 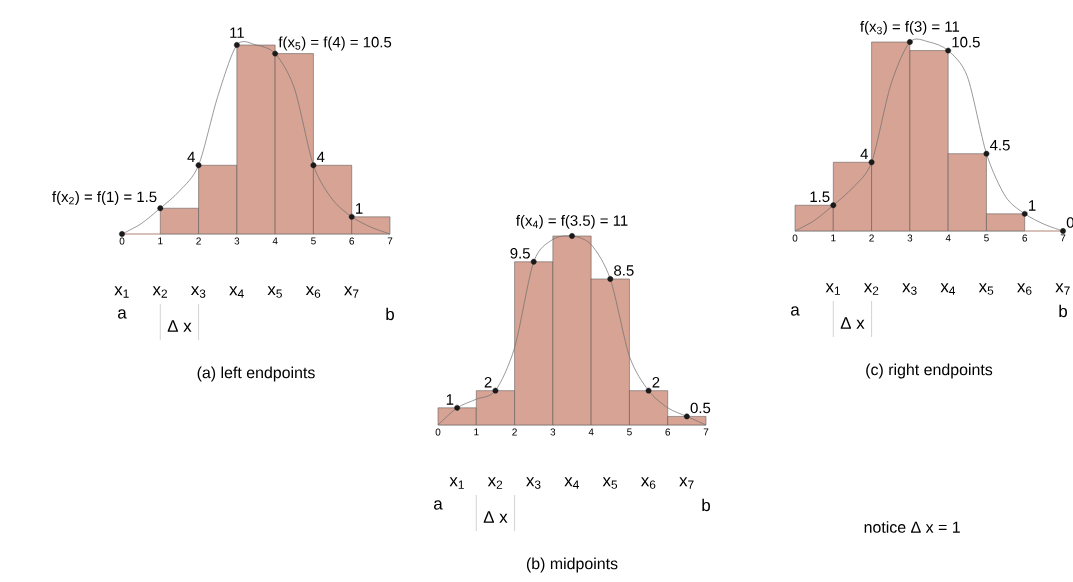 What do you see at coordinates (999, 145) in the screenshot?
I see `data-label: 4.5` at bounding box center [999, 145].